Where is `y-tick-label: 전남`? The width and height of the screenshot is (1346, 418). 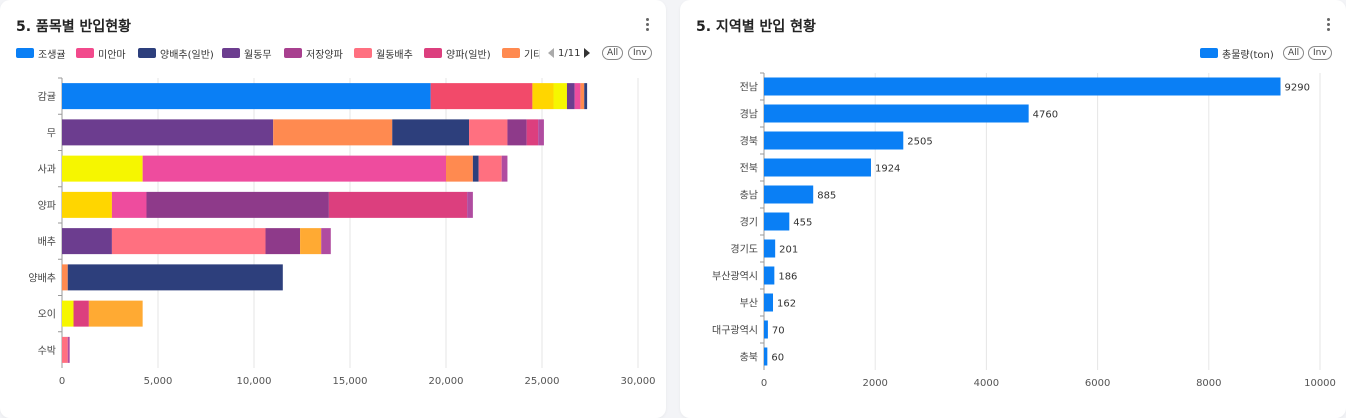
y-tick-label: 전남 is located at coordinates (749, 88).